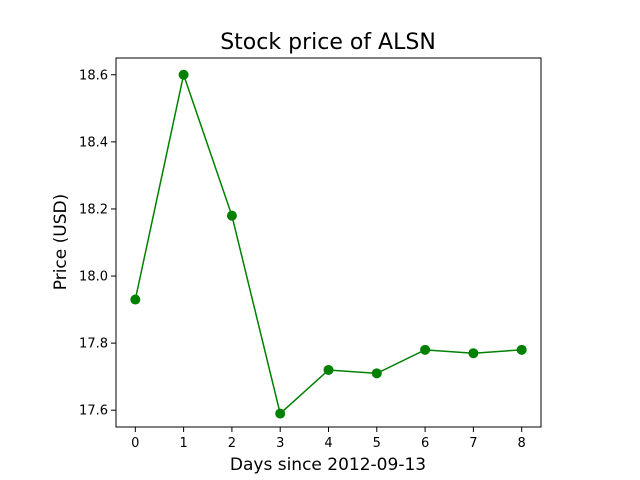  Describe the element at coordinates (328, 443) in the screenshot. I see `x-tick-label: 4` at that location.